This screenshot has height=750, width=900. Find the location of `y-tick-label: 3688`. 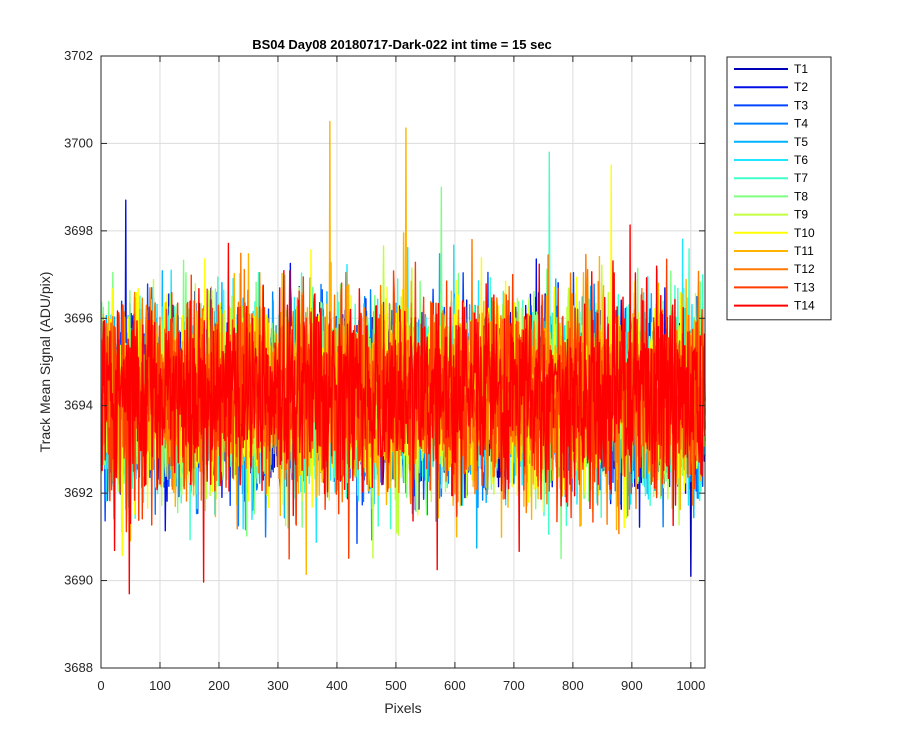

y-tick-label: 3688 is located at coordinates (78, 667).